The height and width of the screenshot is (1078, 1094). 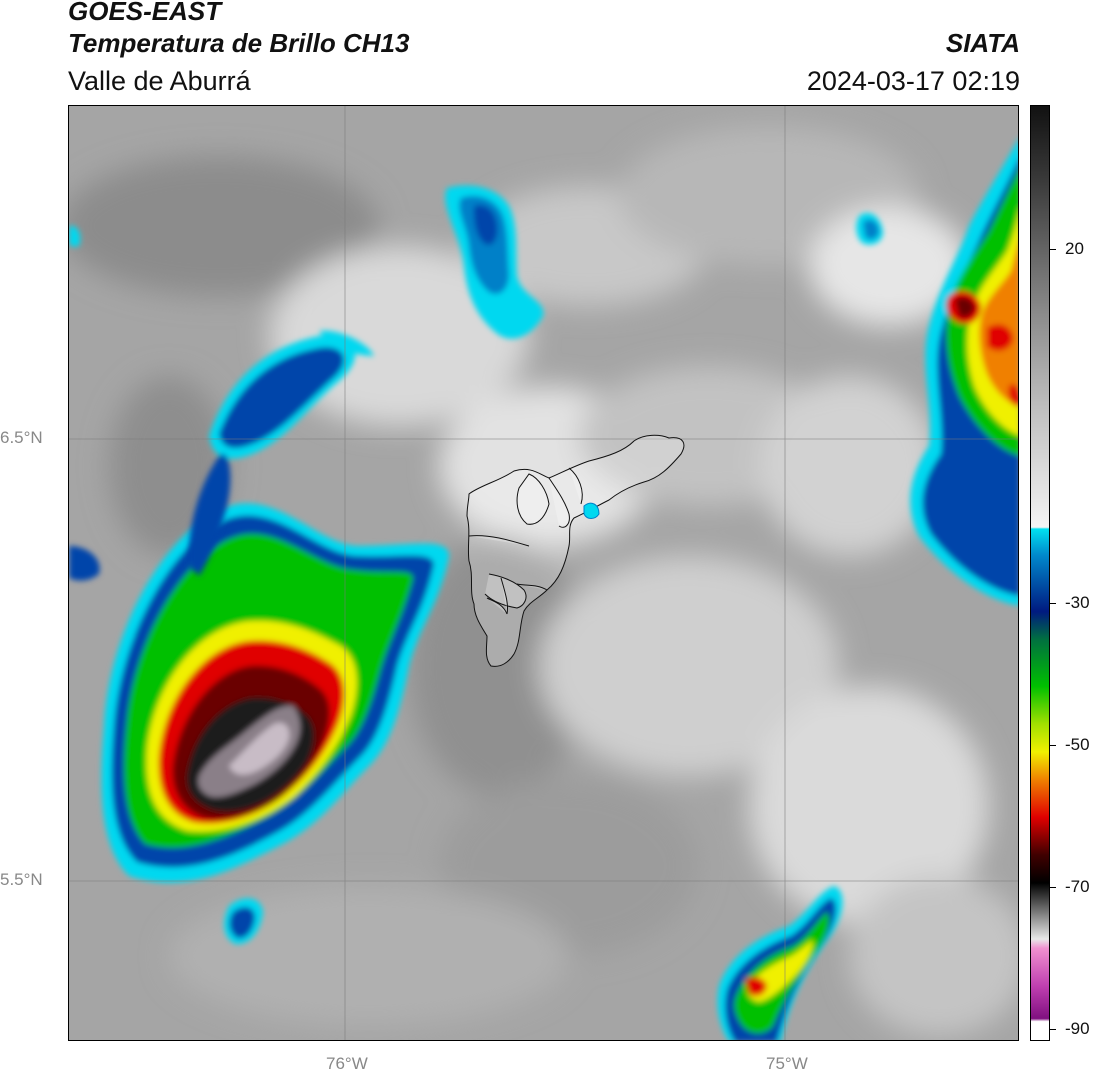 I want to click on storm-cell-southwest, so click(x=275, y=693).